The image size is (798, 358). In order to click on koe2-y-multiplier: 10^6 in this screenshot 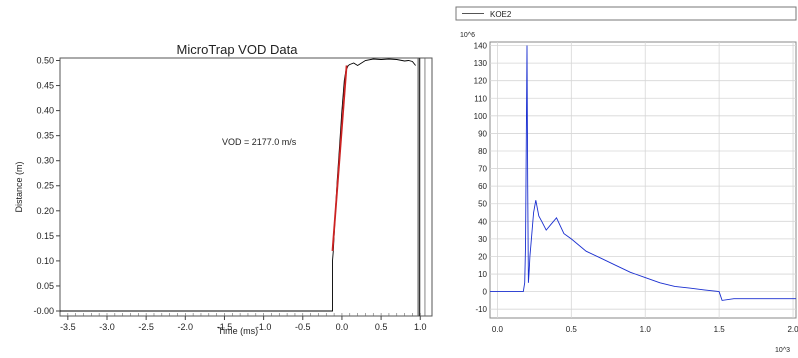, I will do `click(467, 35)`.